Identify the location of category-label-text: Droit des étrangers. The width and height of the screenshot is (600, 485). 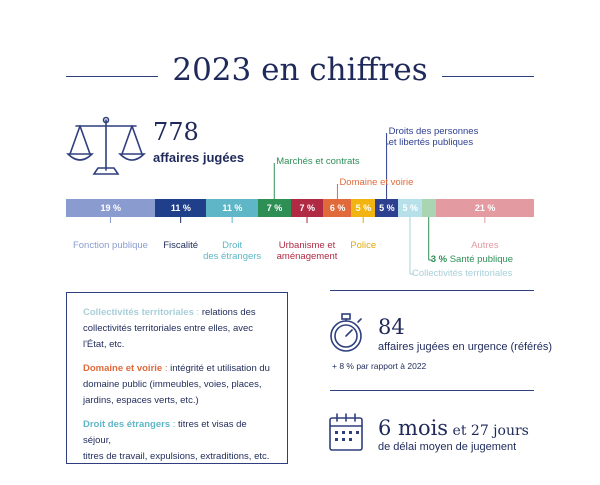
(232, 251).